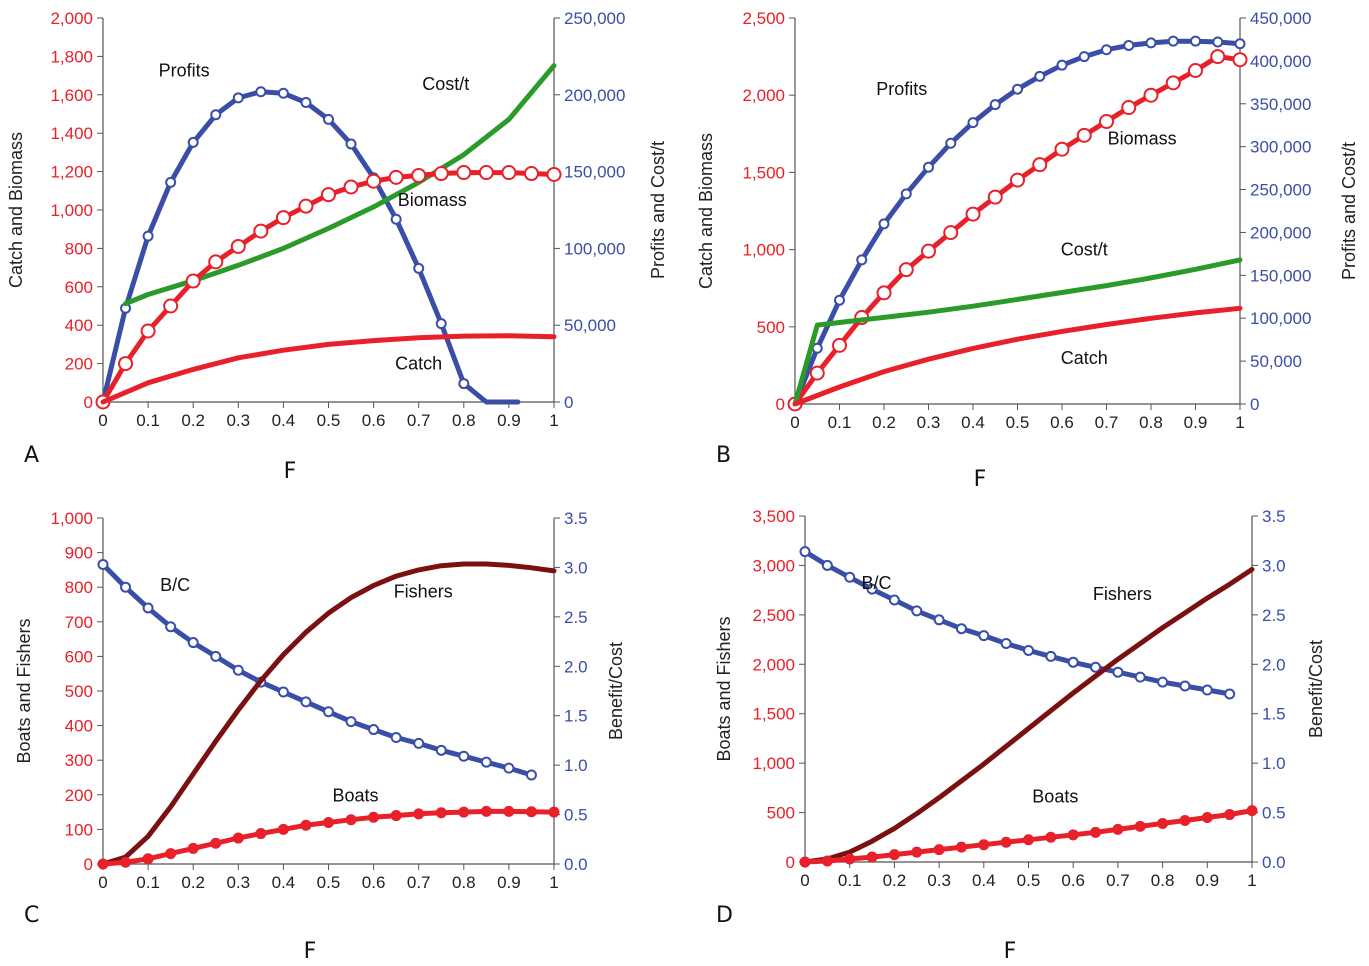 This screenshot has width=1369, height=966. I want to click on y-left-tick-label: 800, so click(79, 248).